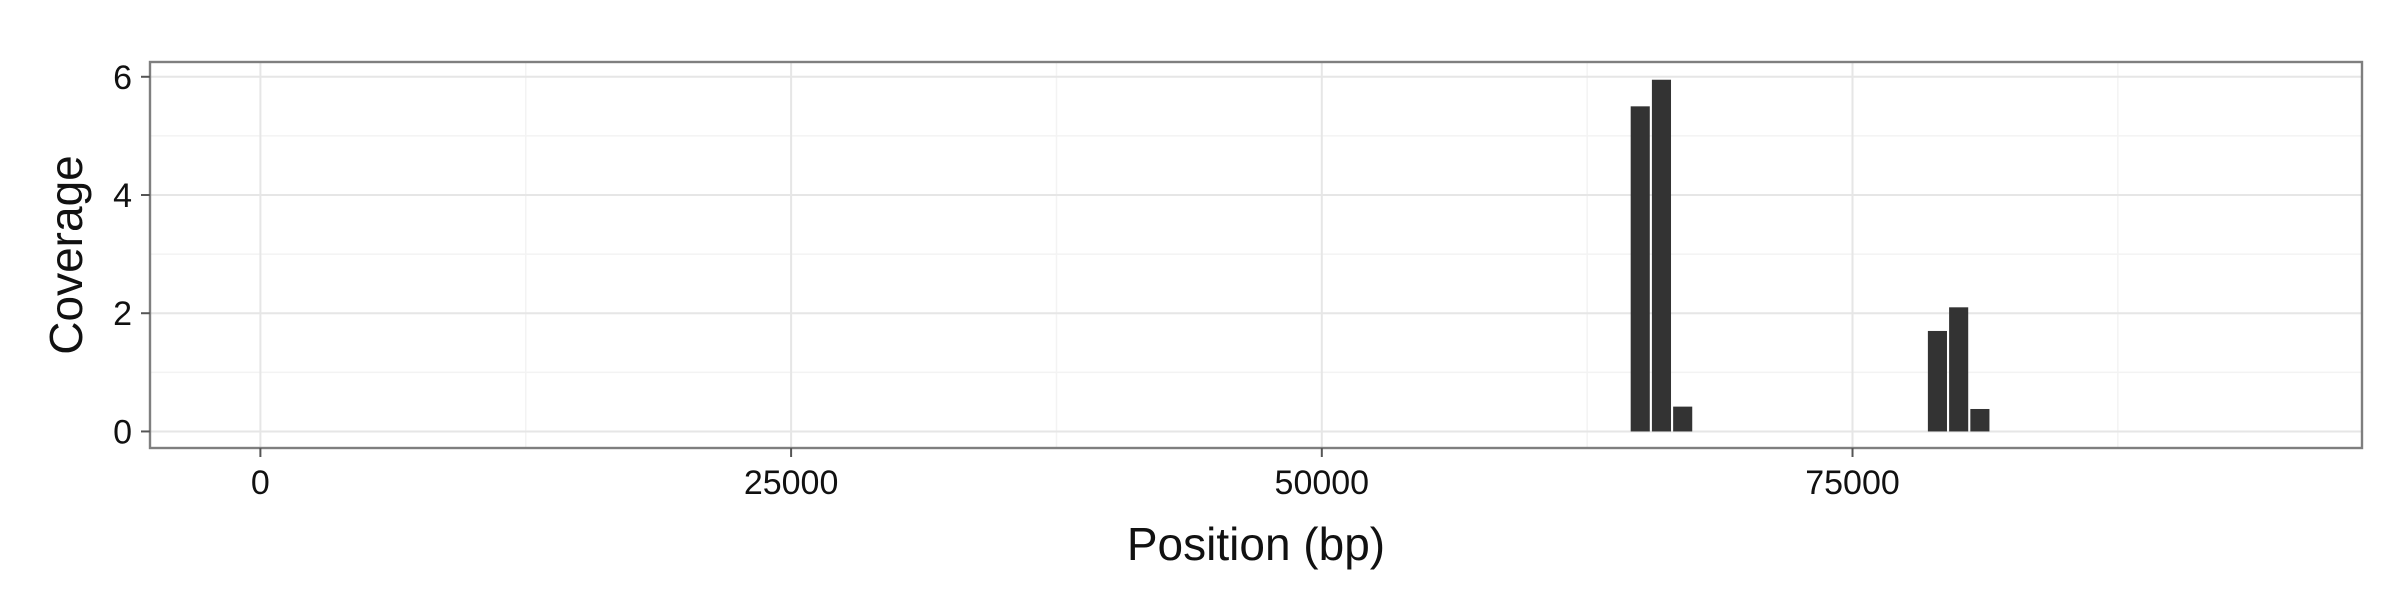 This screenshot has width=2400, height=600. Describe the element at coordinates (1075, 475) in the screenshot. I see `x-axis: 0 25000 50000 75000` at that location.